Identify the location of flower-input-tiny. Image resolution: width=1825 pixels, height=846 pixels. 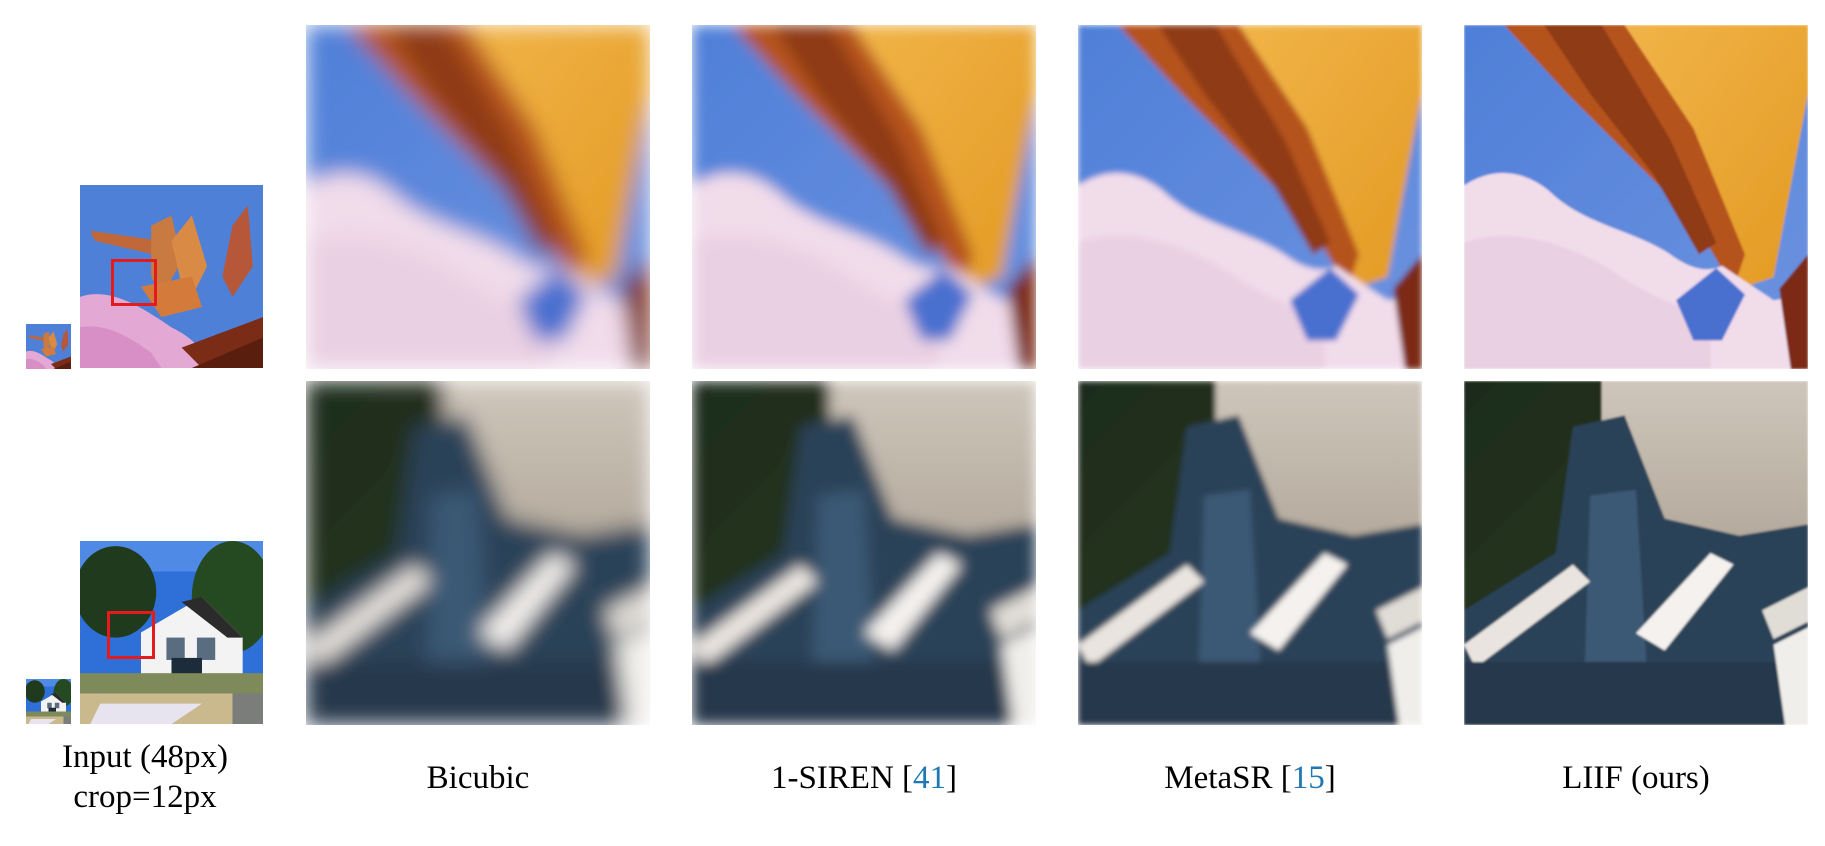
(48, 346).